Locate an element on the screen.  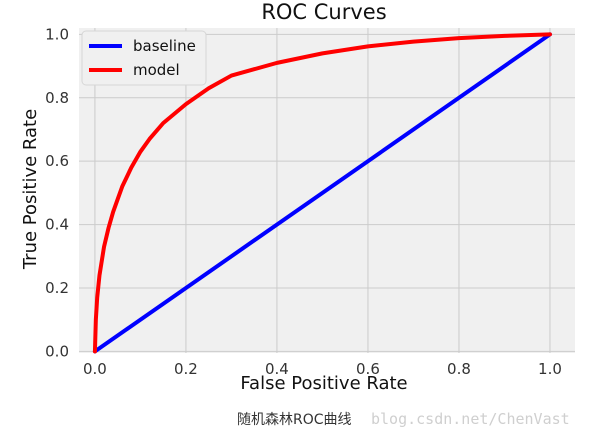
y-tick-label: 0.4 is located at coordinates (57, 225).